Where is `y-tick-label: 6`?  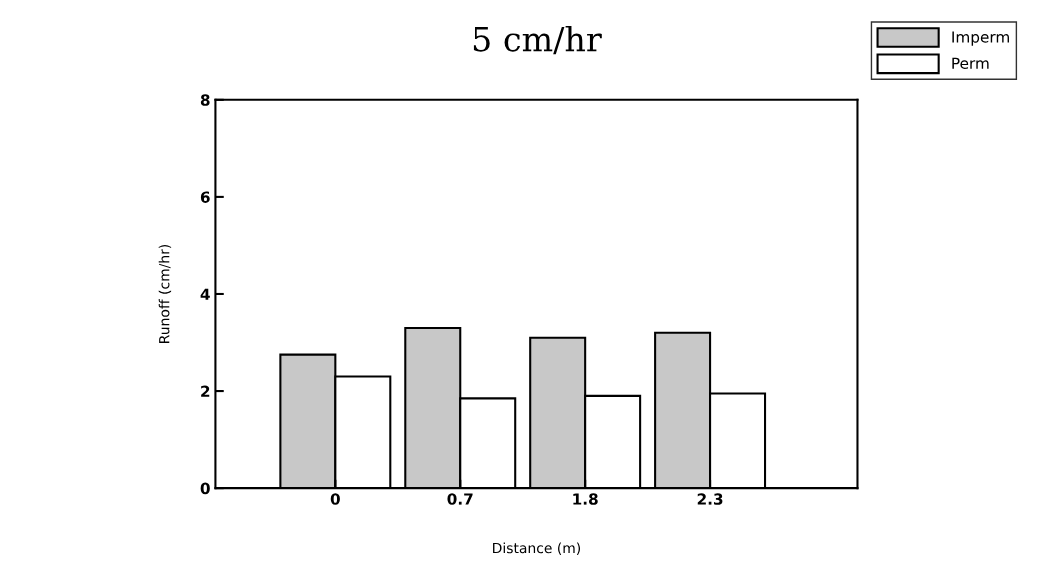 y-tick-label: 6 is located at coordinates (205, 197).